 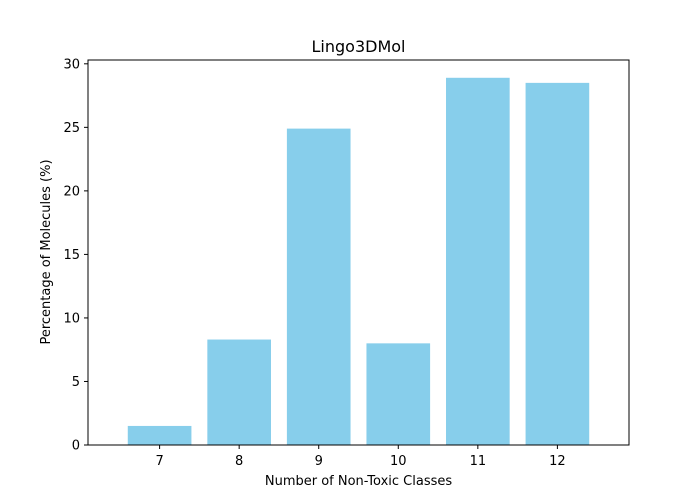 I want to click on x-tick-label: 9, so click(x=319, y=461).